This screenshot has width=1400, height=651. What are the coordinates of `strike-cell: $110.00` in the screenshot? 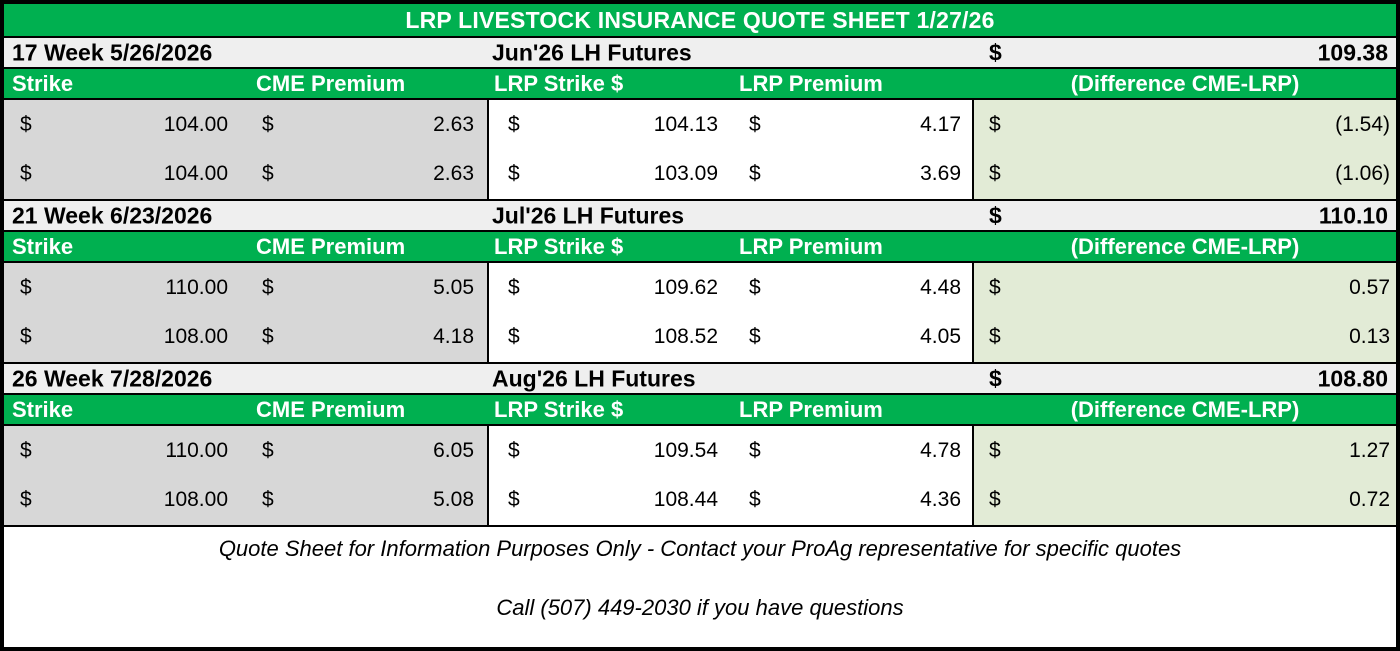 It's located at (126, 288).